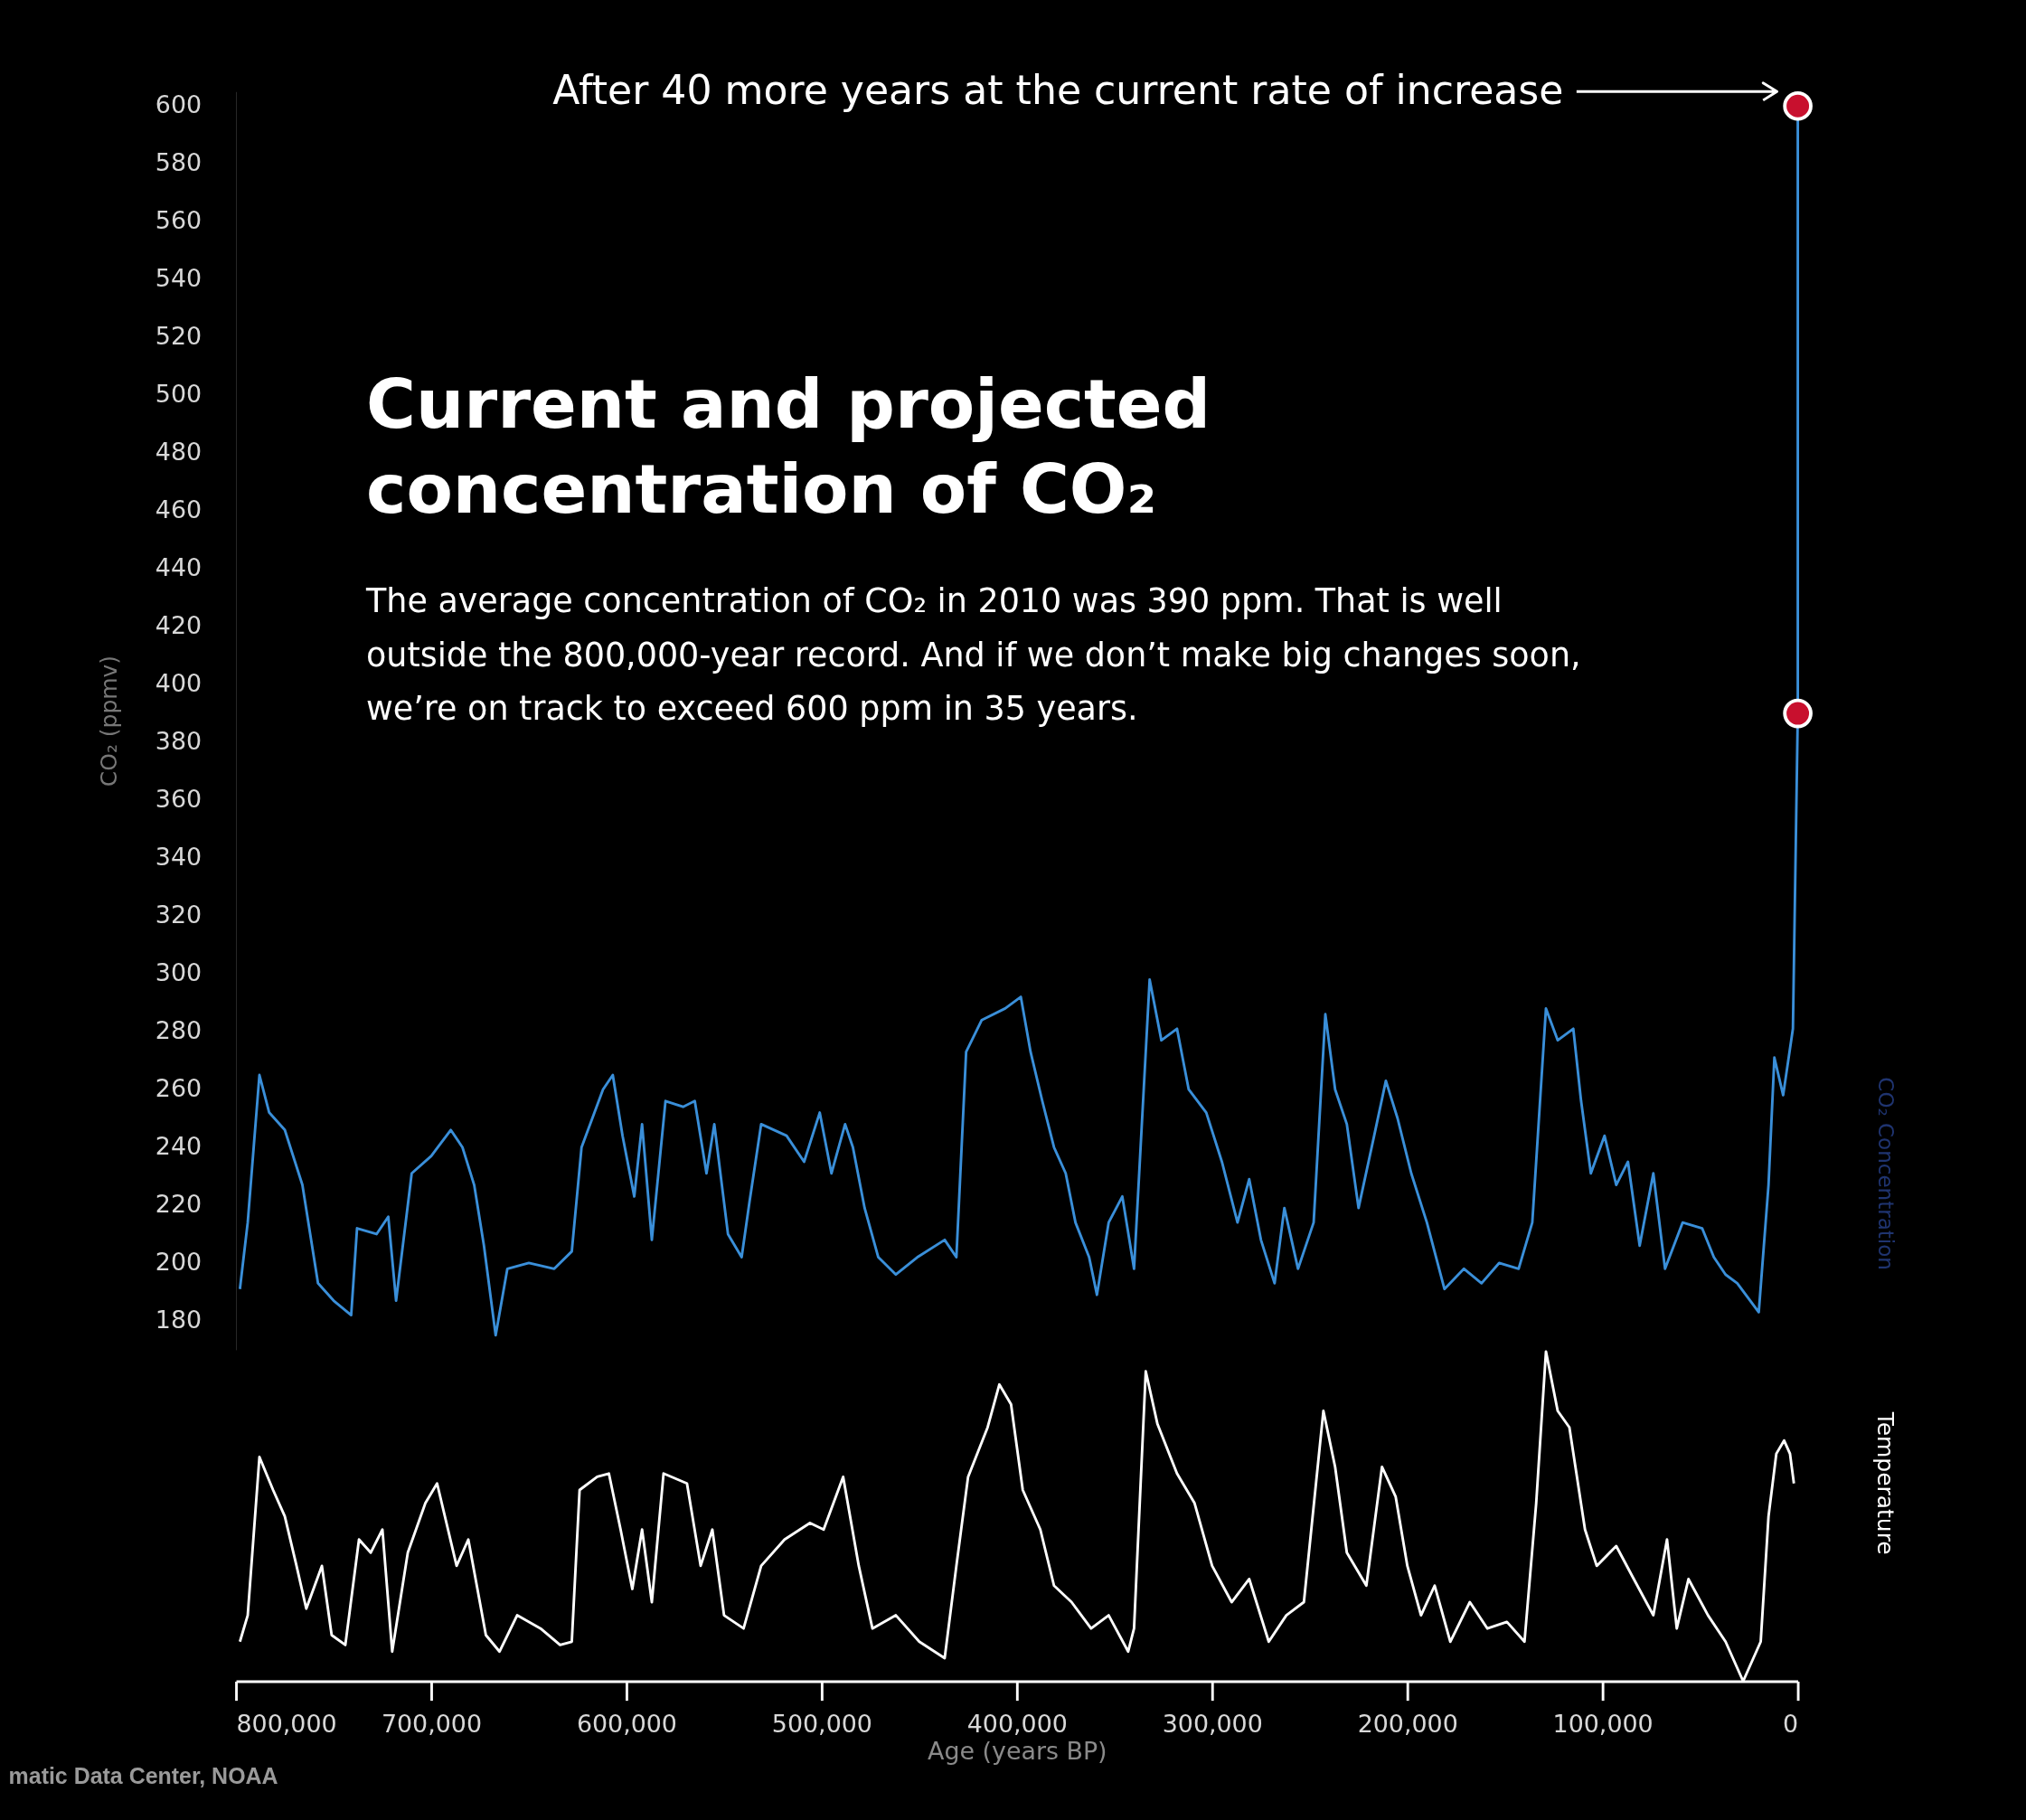 The height and width of the screenshot is (1820, 2026). Describe the element at coordinates (179, 972) in the screenshot. I see `y-tick-label: 300` at that location.